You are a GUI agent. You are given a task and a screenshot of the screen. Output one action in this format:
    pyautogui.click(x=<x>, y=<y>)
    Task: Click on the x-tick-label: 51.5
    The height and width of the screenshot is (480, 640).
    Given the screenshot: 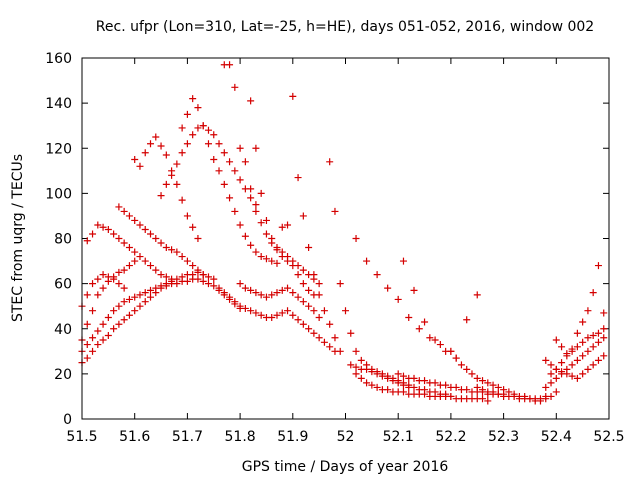 What is the action you would take?
    pyautogui.click(x=81, y=437)
    